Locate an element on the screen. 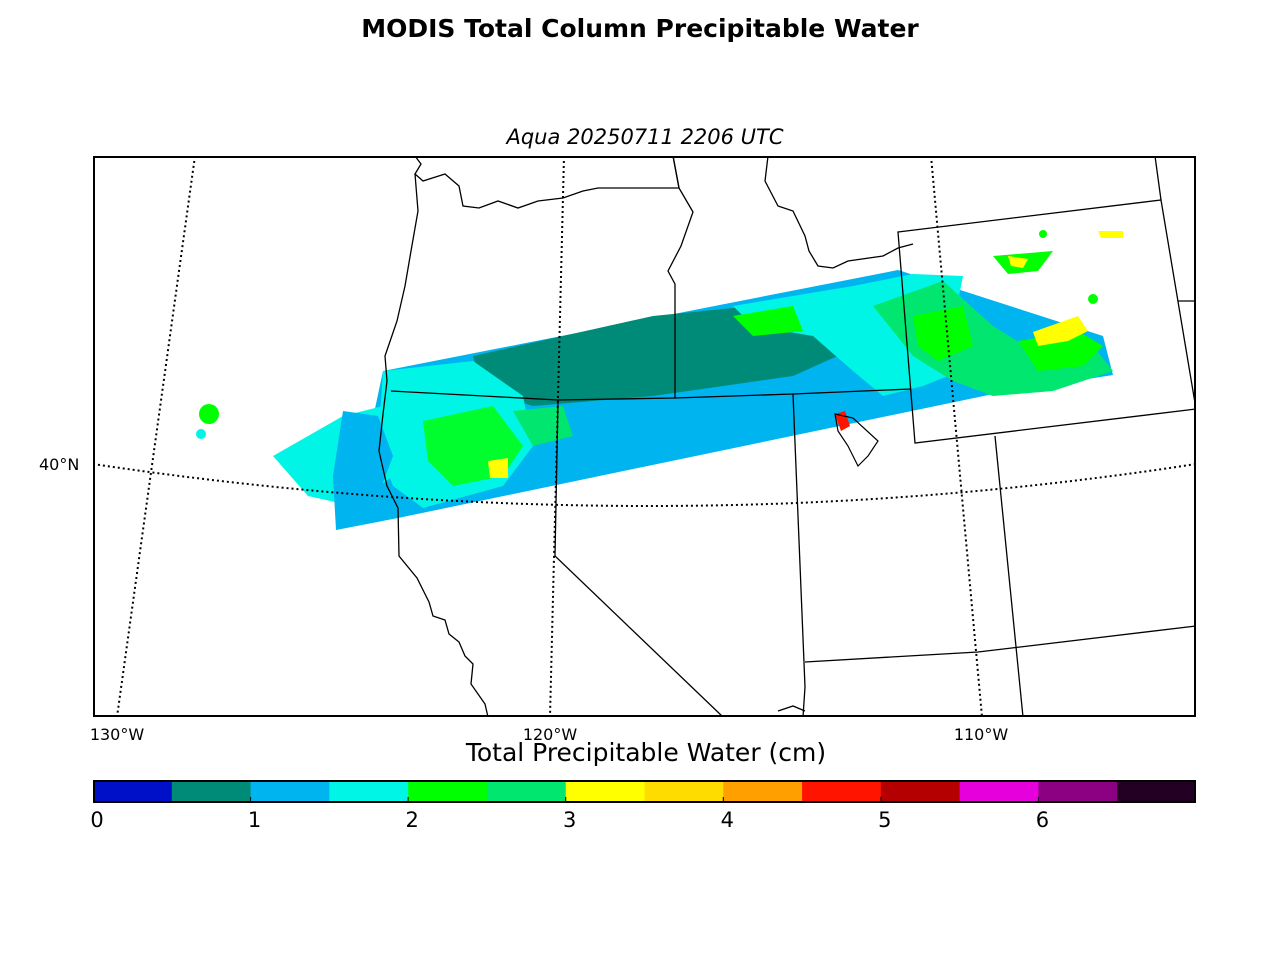  colorbar-tick-label: 2 is located at coordinates (412, 820).